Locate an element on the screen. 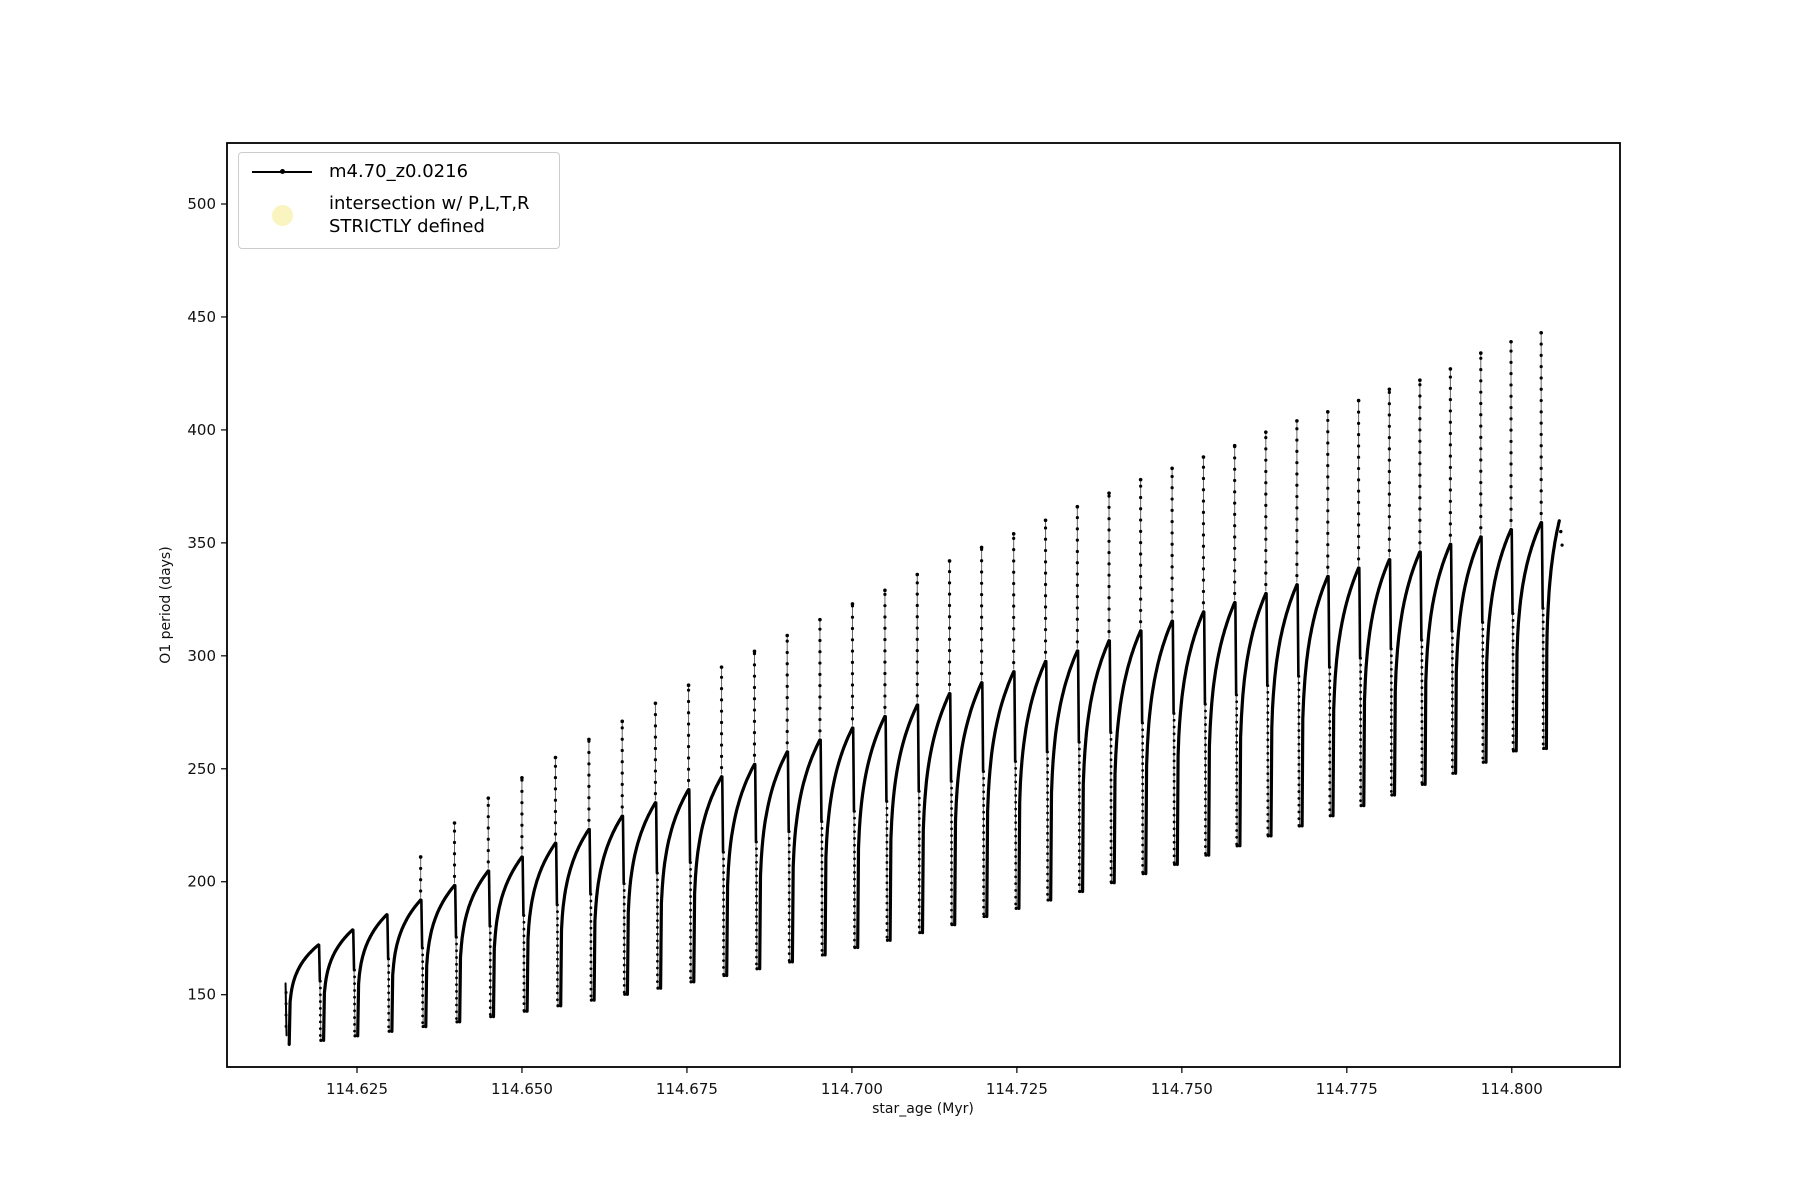 The height and width of the screenshot is (1200, 1800). y-tick-label: 400 is located at coordinates (201, 430).